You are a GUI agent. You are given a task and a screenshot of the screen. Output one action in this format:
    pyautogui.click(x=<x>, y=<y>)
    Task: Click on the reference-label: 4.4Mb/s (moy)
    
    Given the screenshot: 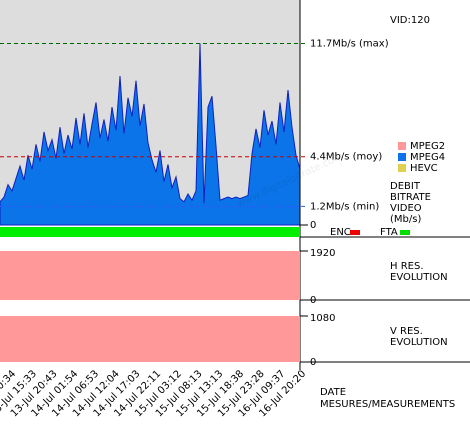 What is the action you would take?
    pyautogui.click(x=346, y=157)
    